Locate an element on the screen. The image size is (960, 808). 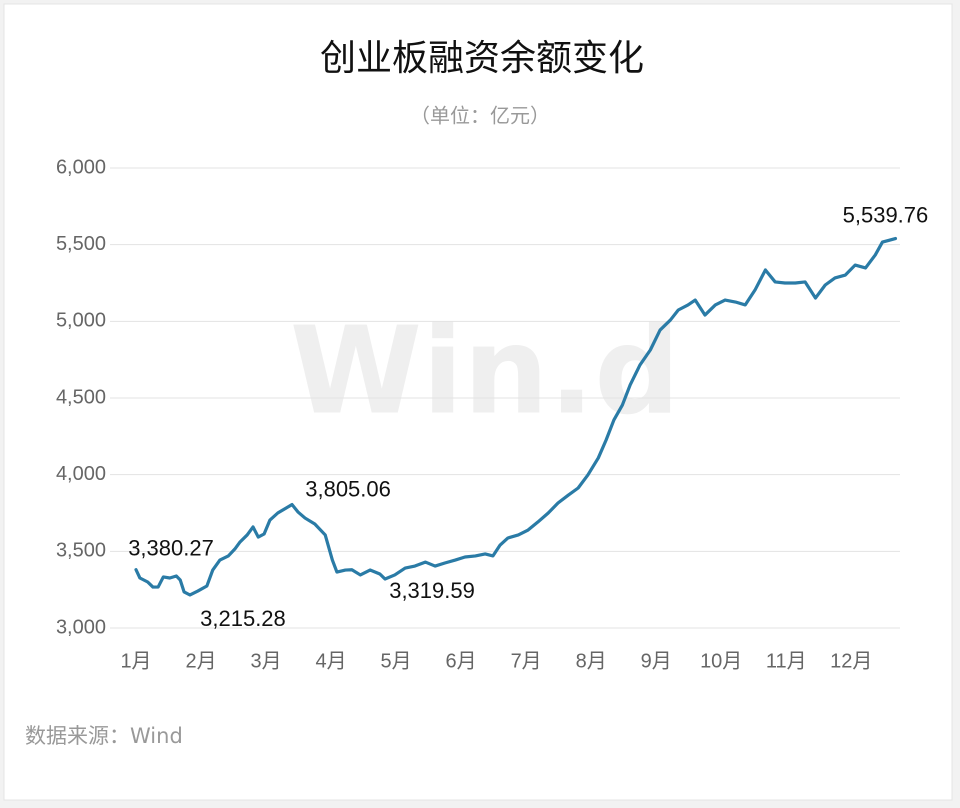
y-tick-label: 3,000 is located at coordinates (81, 627).